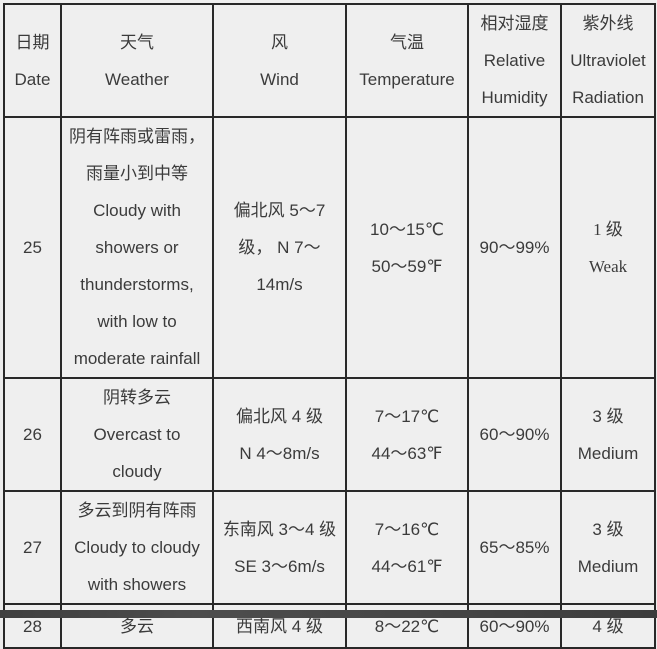 This screenshot has height=649, width=657. Describe the element at coordinates (514, 60) in the screenshot. I see `header-humidity: 相对湿度 Relative Humidity` at that location.